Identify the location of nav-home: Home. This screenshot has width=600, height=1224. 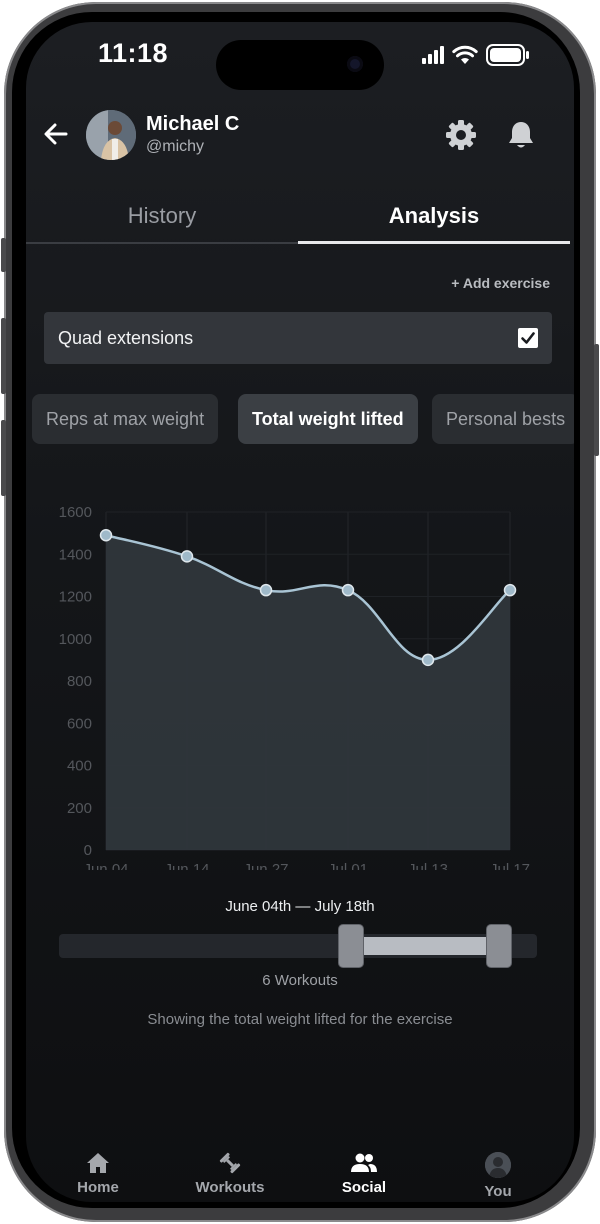
(98, 1174).